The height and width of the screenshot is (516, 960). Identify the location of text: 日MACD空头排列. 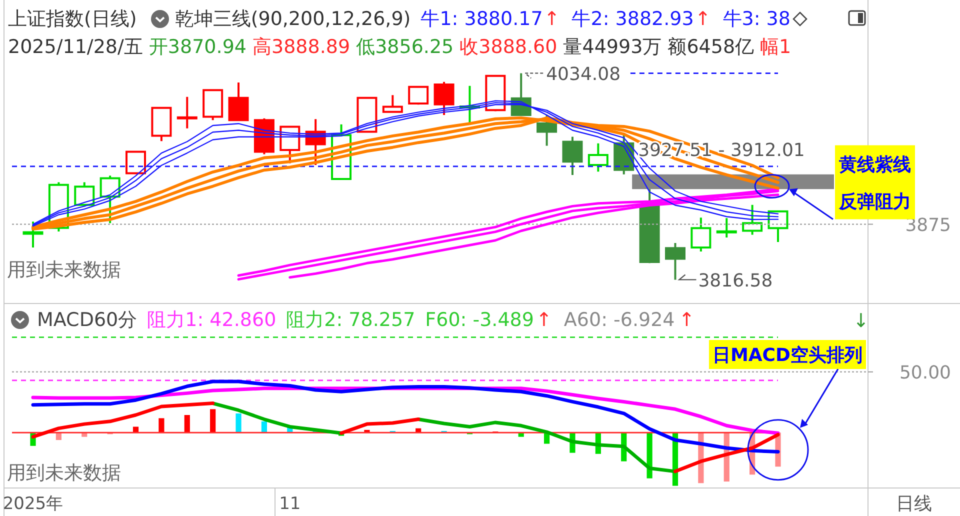
(787, 355).